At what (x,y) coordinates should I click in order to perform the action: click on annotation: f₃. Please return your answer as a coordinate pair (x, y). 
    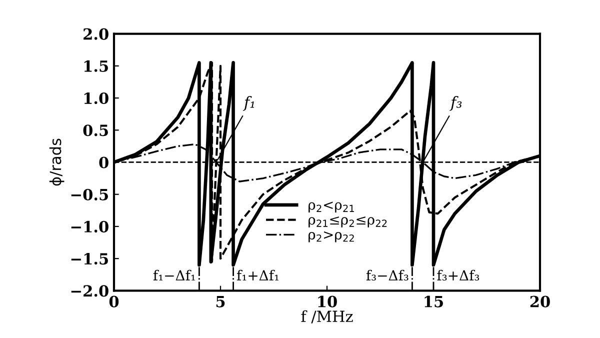
    Looking at the image, I should click on (456, 103).